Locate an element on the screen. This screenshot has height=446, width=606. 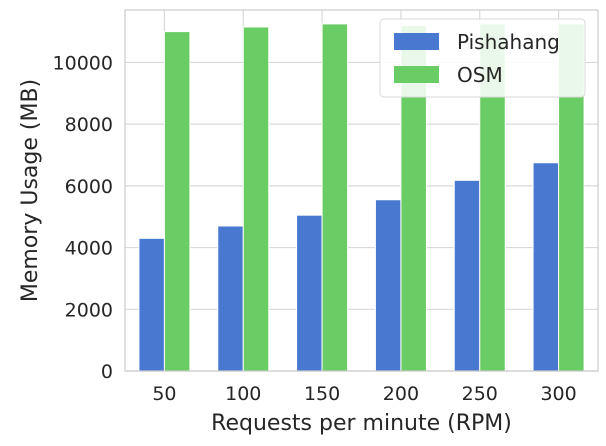
y-tick-label: 6000 is located at coordinates (89, 187).